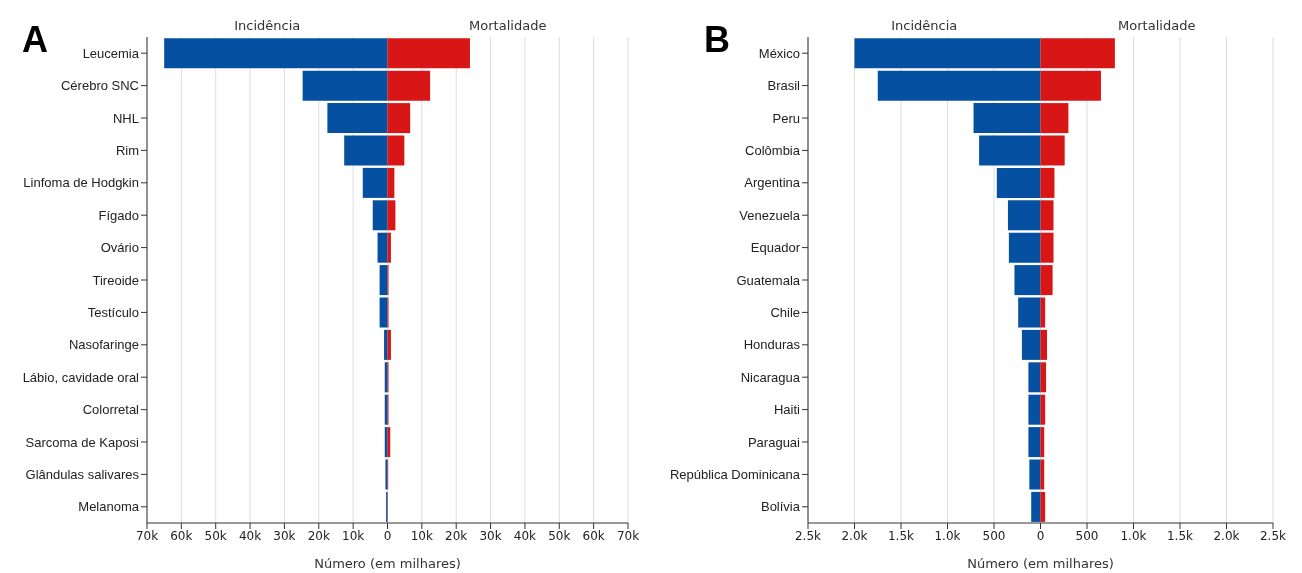 The image size is (1302, 573). I want to click on y-tick-label: Paraguai, so click(774, 442).